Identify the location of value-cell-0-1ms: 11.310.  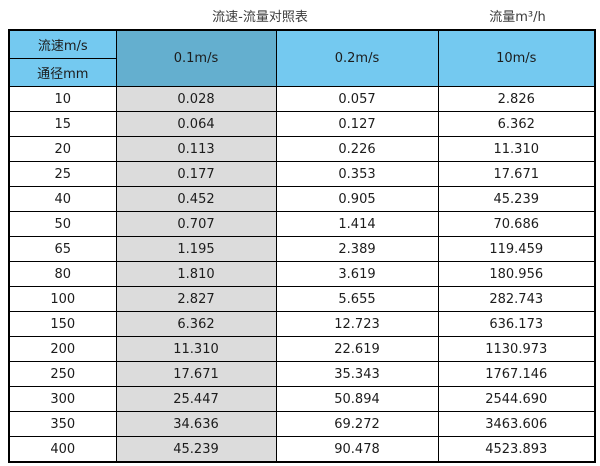
(196, 349).